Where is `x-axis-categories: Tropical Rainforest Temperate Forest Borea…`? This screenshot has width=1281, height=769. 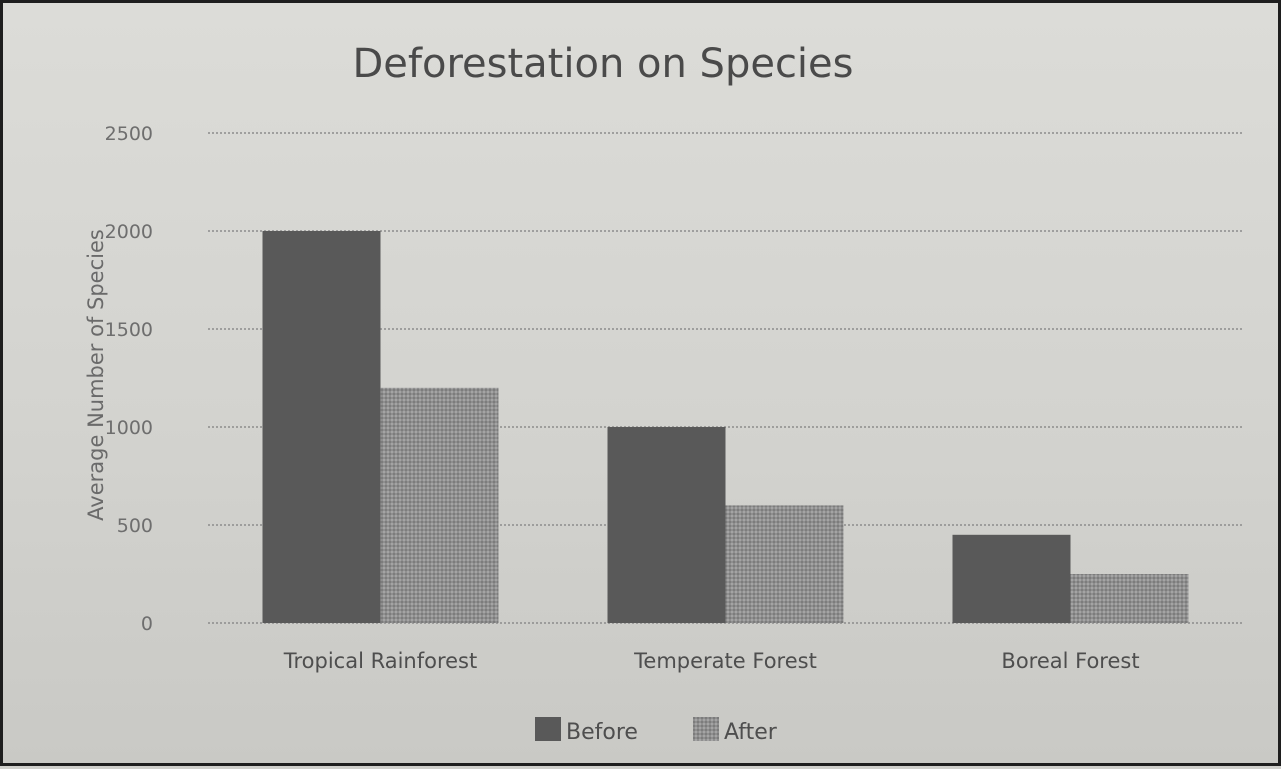
x-axis-categories: Tropical Rainforest Temperate Forest Borea… is located at coordinates (711, 661).